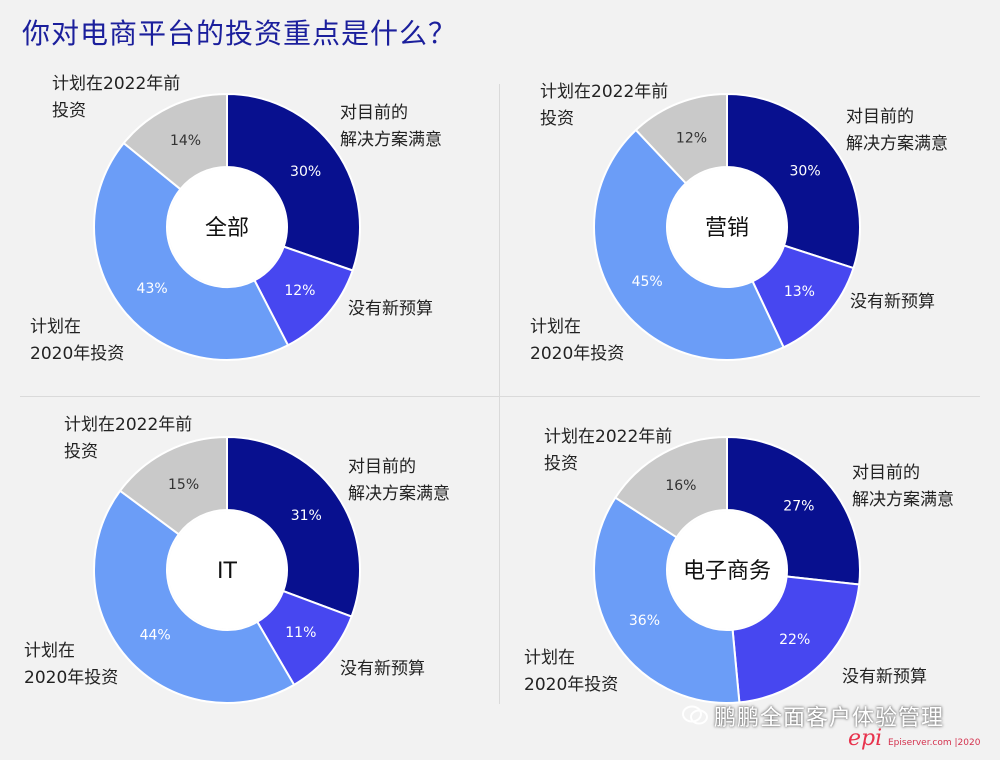 The width and height of the screenshot is (1000, 760). I want to click on chart4-slice-no-budget, so click(796, 639).